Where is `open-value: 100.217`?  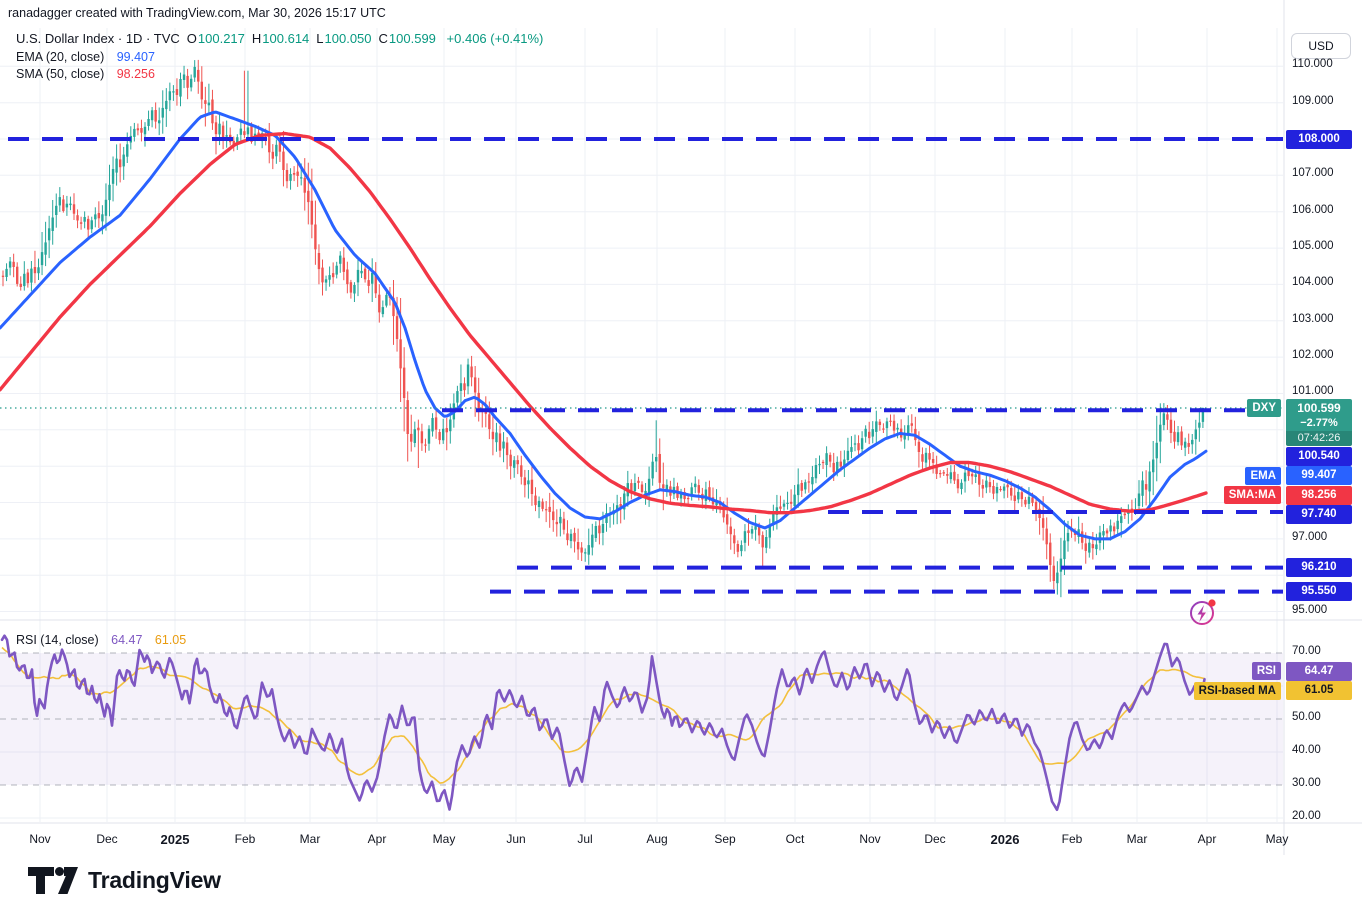 open-value: 100.217 is located at coordinates (221, 38).